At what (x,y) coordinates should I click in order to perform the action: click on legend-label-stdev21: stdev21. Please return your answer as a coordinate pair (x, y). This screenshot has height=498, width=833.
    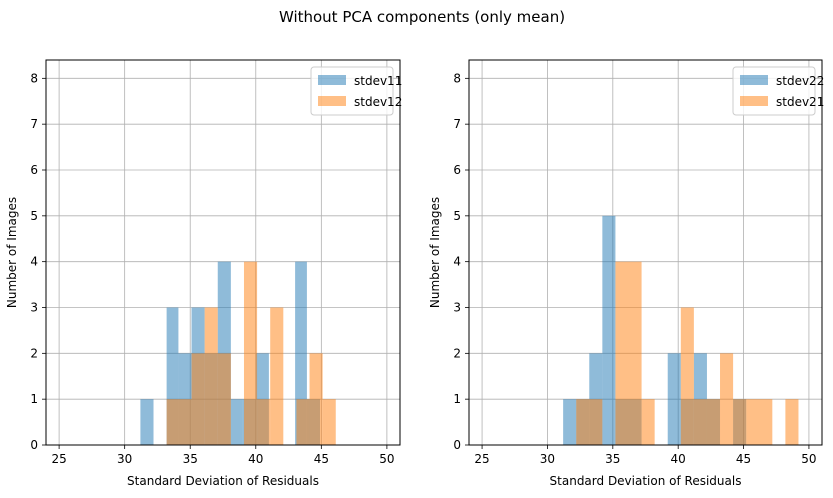
    Looking at the image, I should click on (800, 102).